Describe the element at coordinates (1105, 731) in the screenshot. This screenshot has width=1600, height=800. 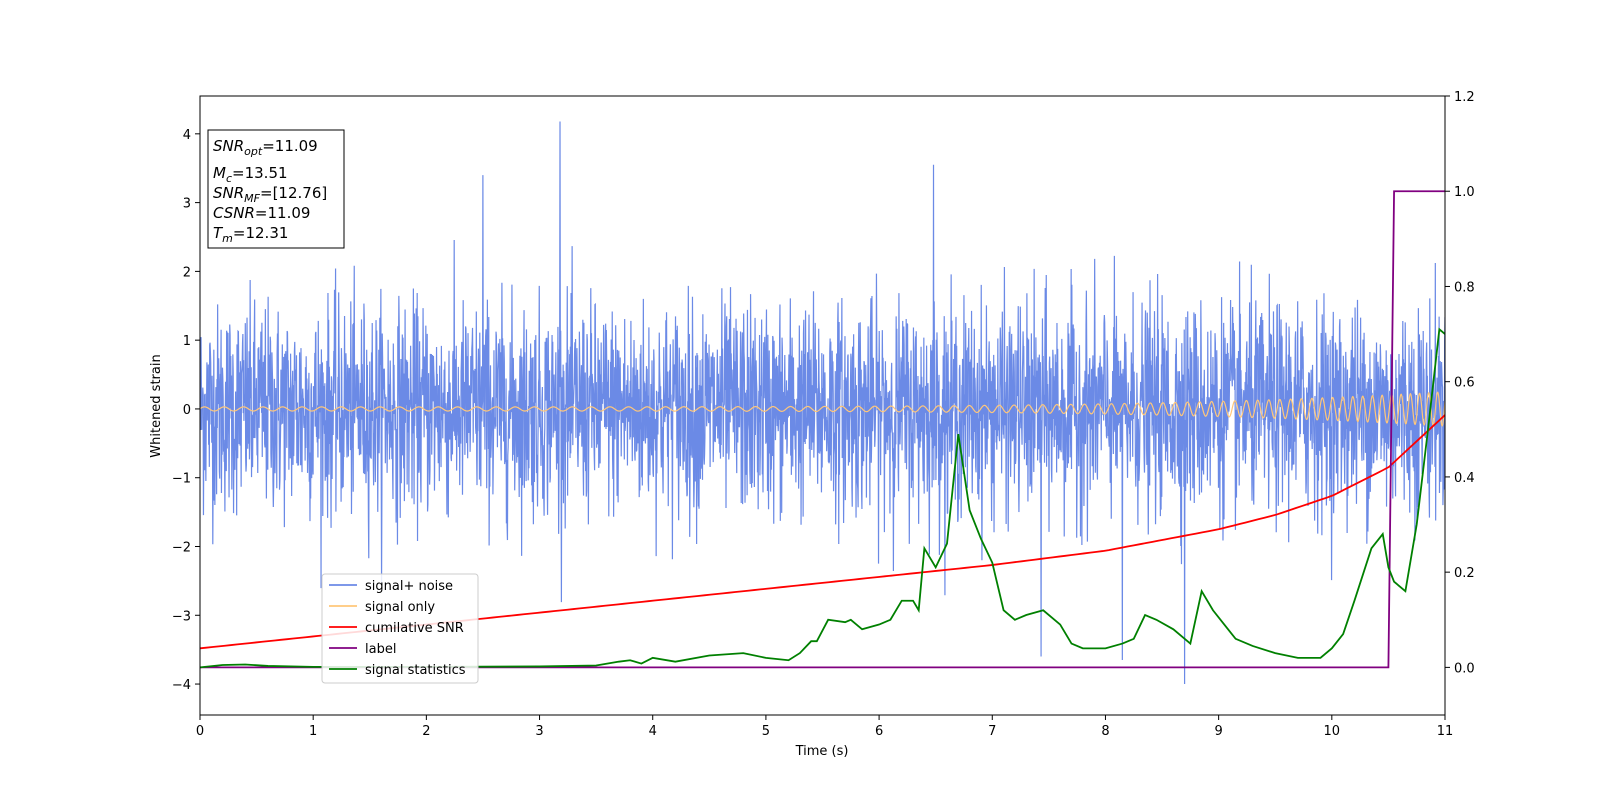
I see `x-tick-label: 8` at that location.